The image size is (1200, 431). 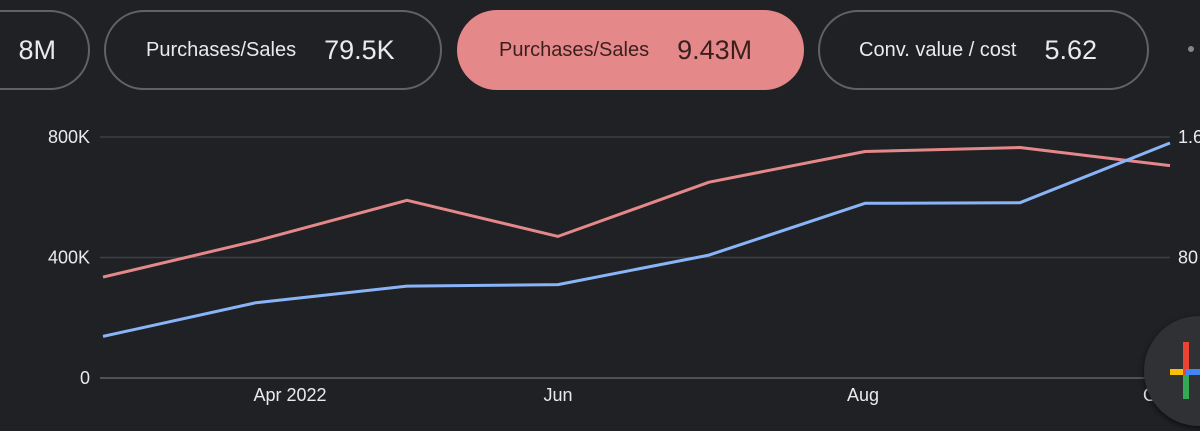 What do you see at coordinates (557, 395) in the screenshot?
I see `x-tick-label: Jun` at bounding box center [557, 395].